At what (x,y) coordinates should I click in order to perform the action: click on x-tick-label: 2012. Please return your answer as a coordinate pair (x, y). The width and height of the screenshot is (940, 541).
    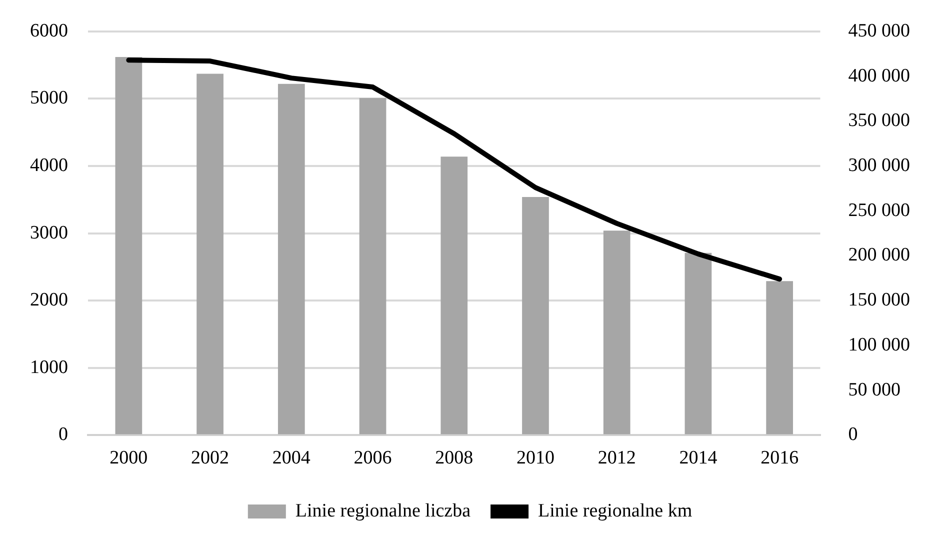
    Looking at the image, I should click on (617, 458).